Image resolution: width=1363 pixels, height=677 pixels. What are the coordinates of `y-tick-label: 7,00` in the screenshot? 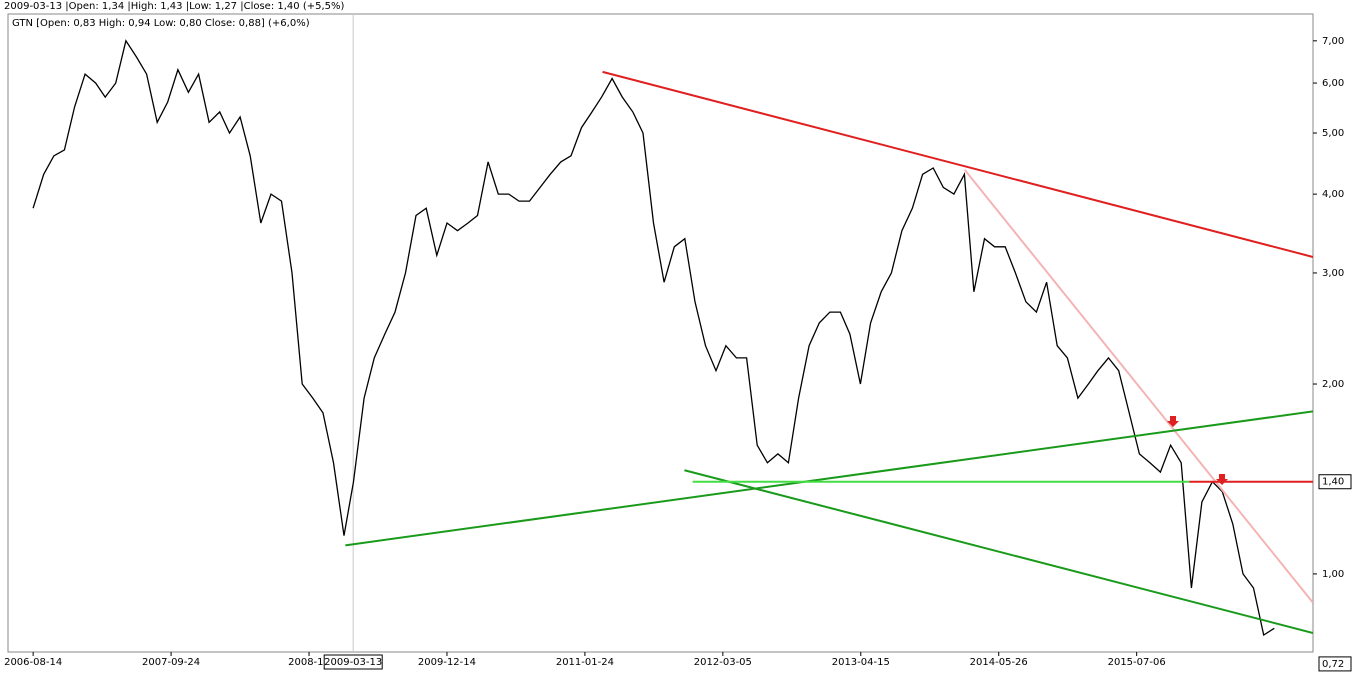 It's located at (1333, 41).